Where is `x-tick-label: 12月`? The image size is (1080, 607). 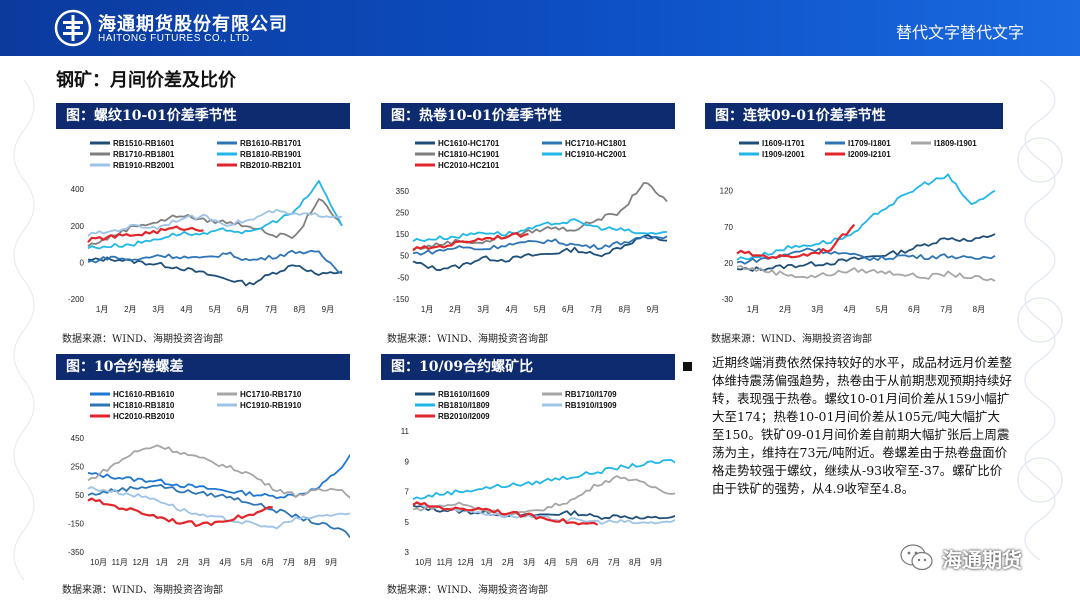 x-tick-label: 12月 is located at coordinates (465, 562).